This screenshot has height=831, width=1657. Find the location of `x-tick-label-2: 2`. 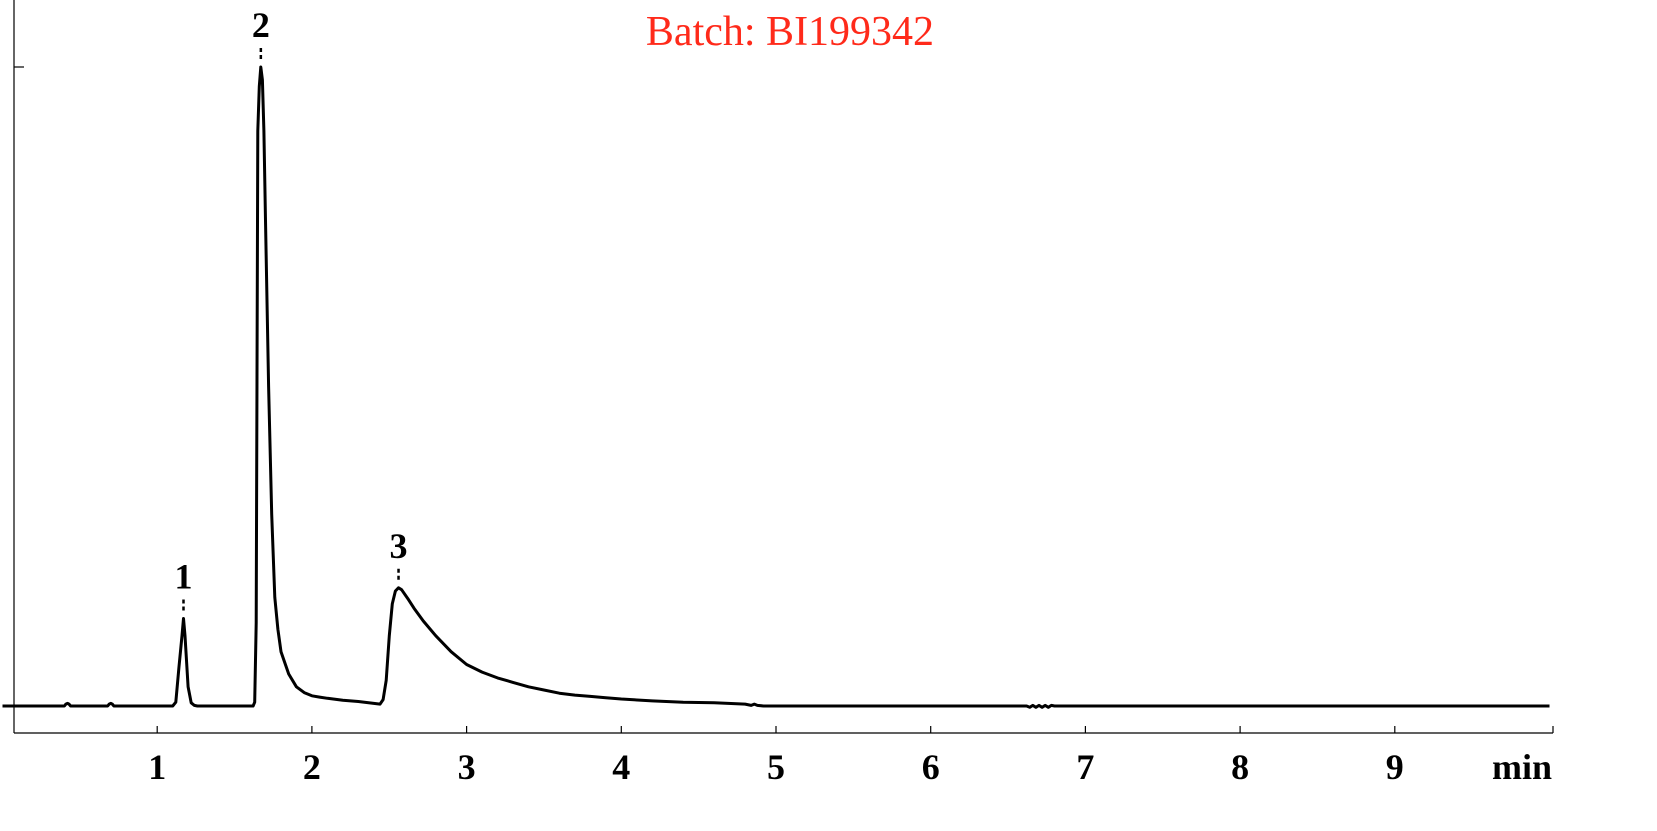

x-tick-label-2: 2 is located at coordinates (312, 767).